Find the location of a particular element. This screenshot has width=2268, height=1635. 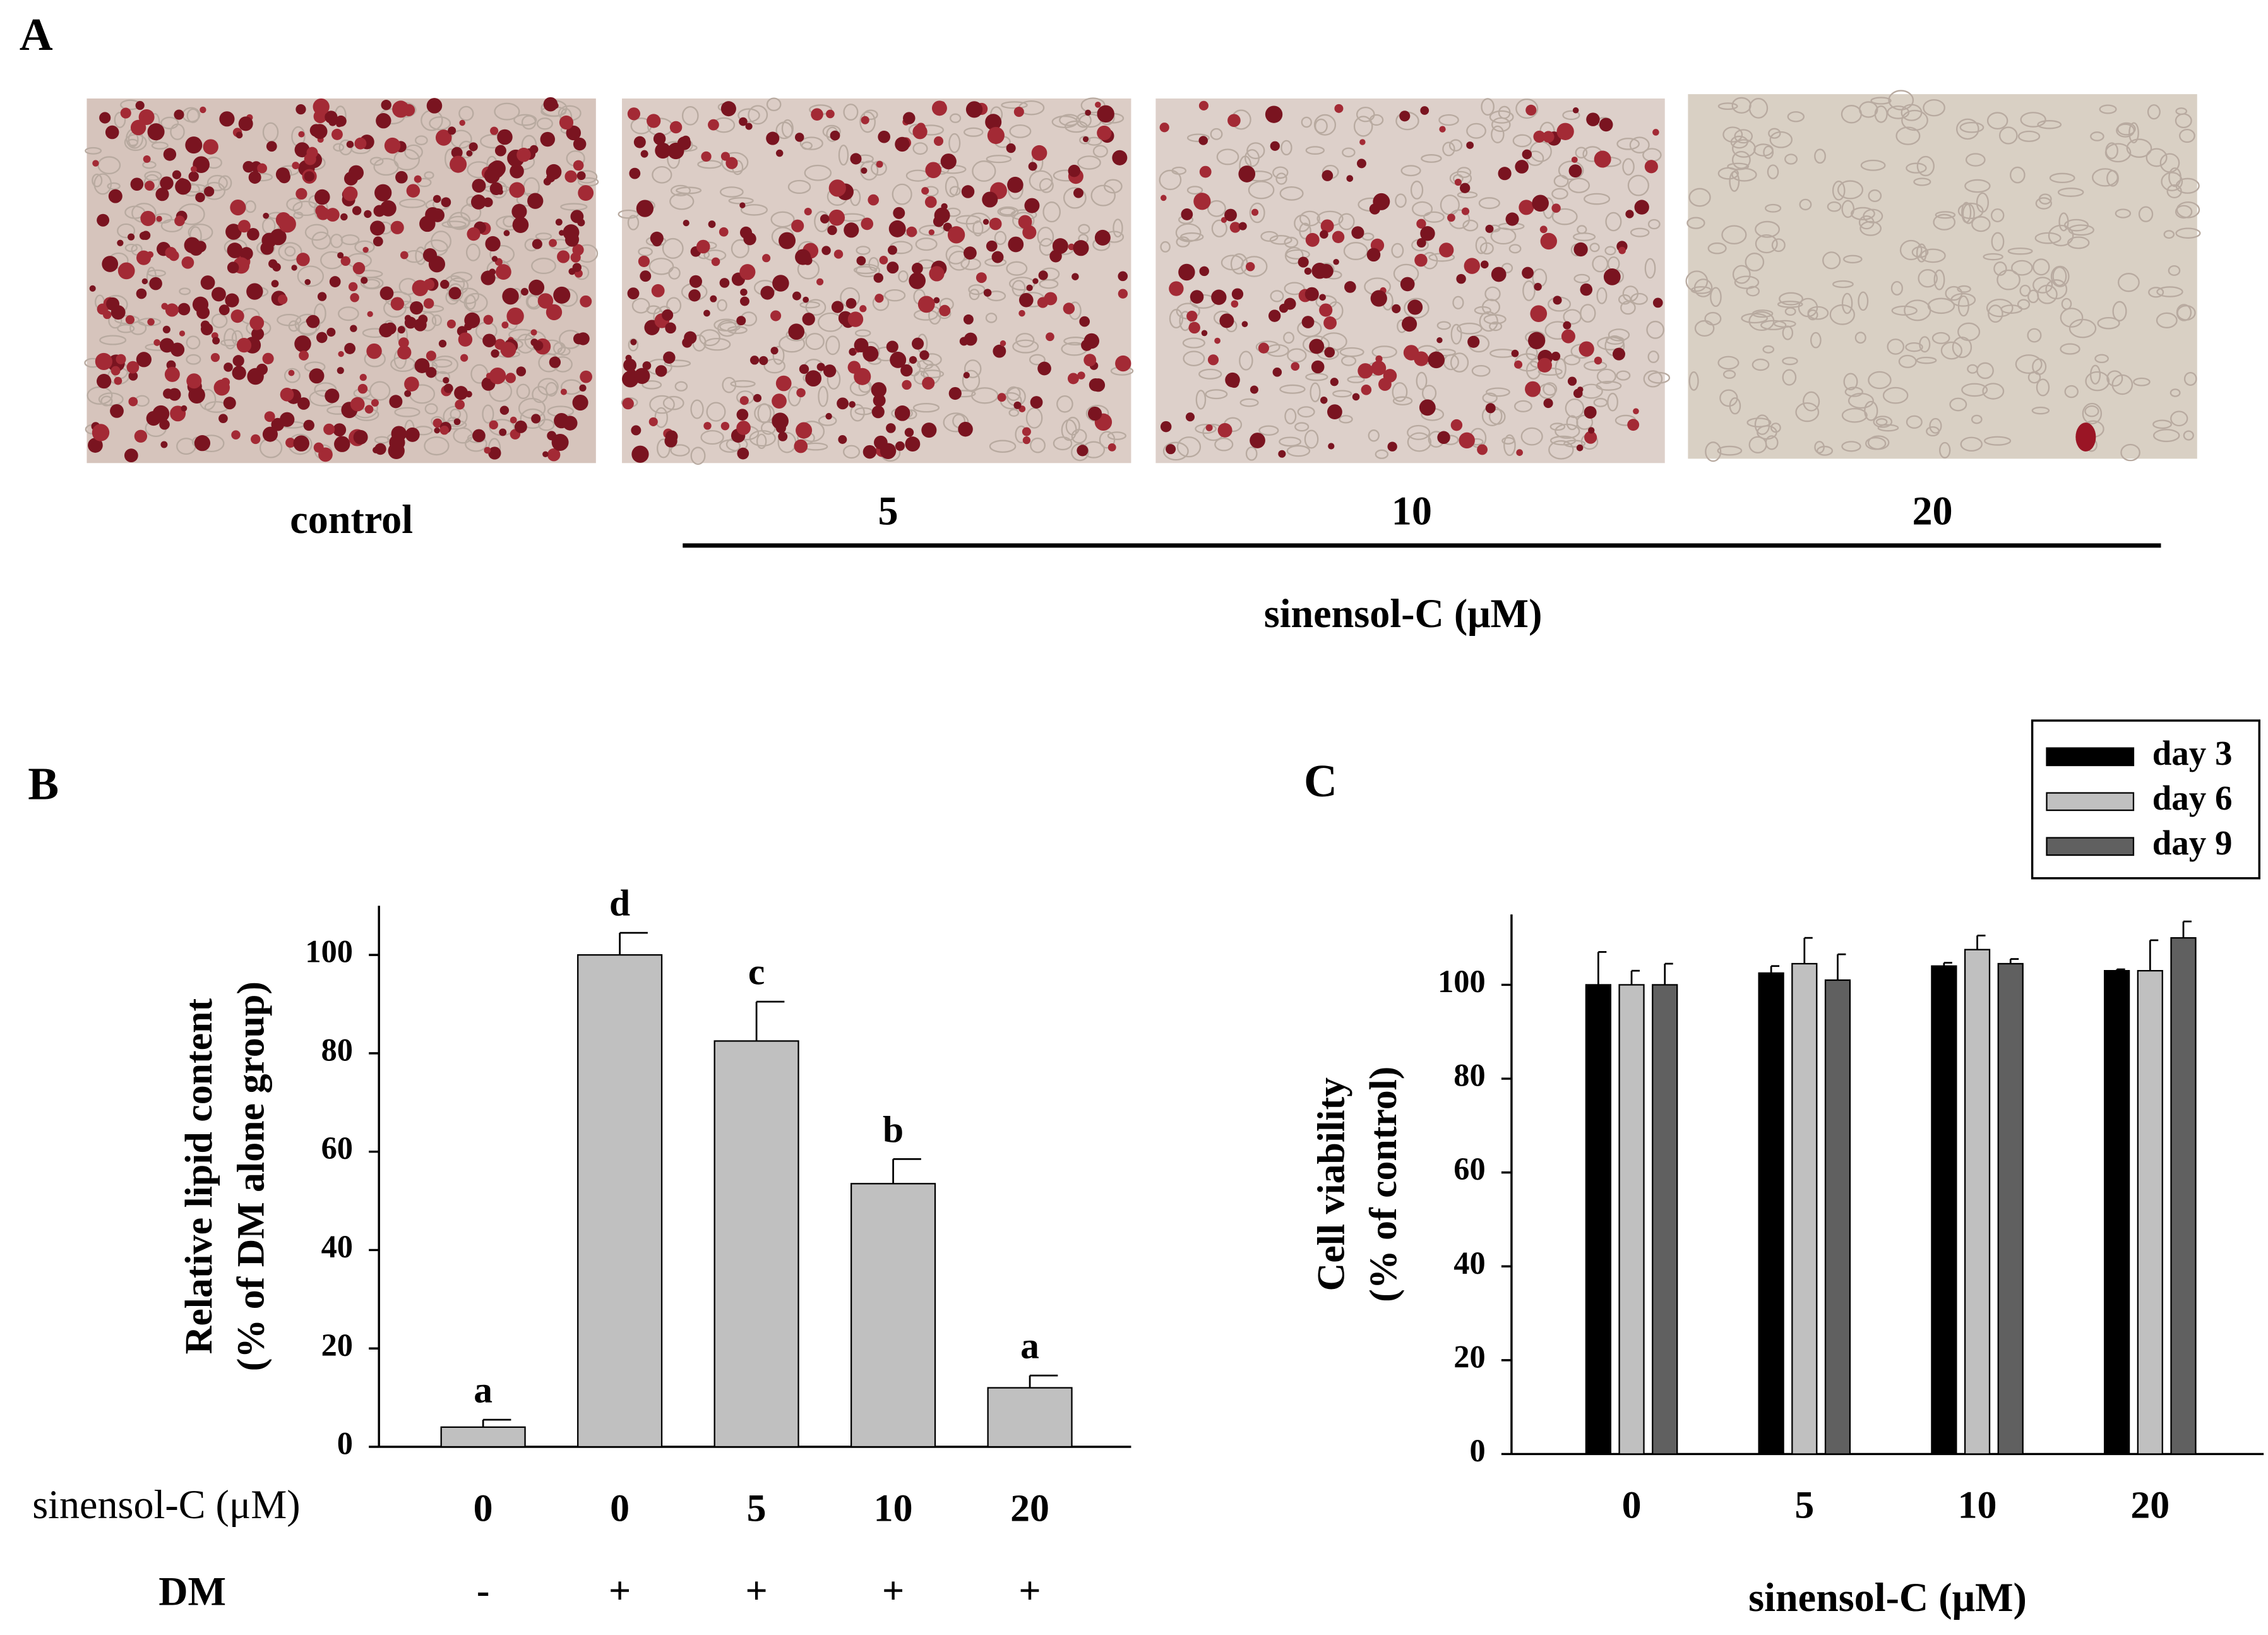

y-tick-label: 0 is located at coordinates (1477, 1450).